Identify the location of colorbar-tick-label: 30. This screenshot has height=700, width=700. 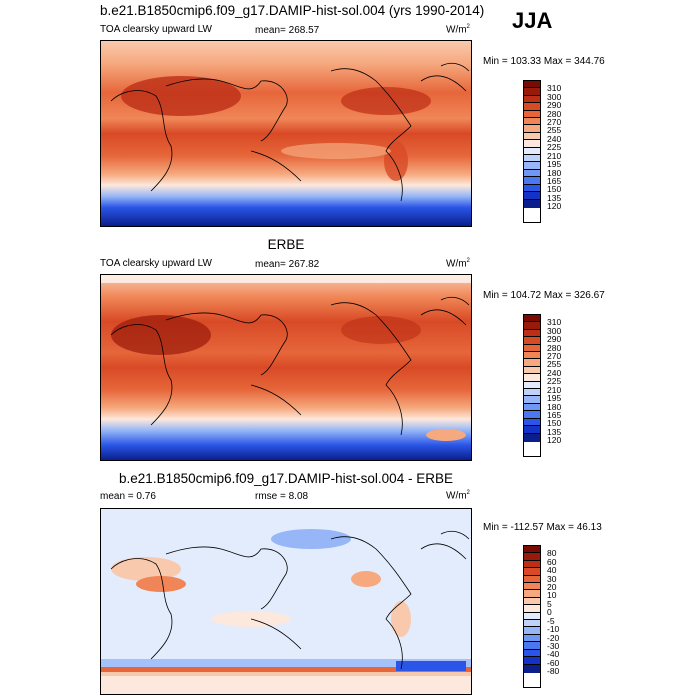
(552, 578).